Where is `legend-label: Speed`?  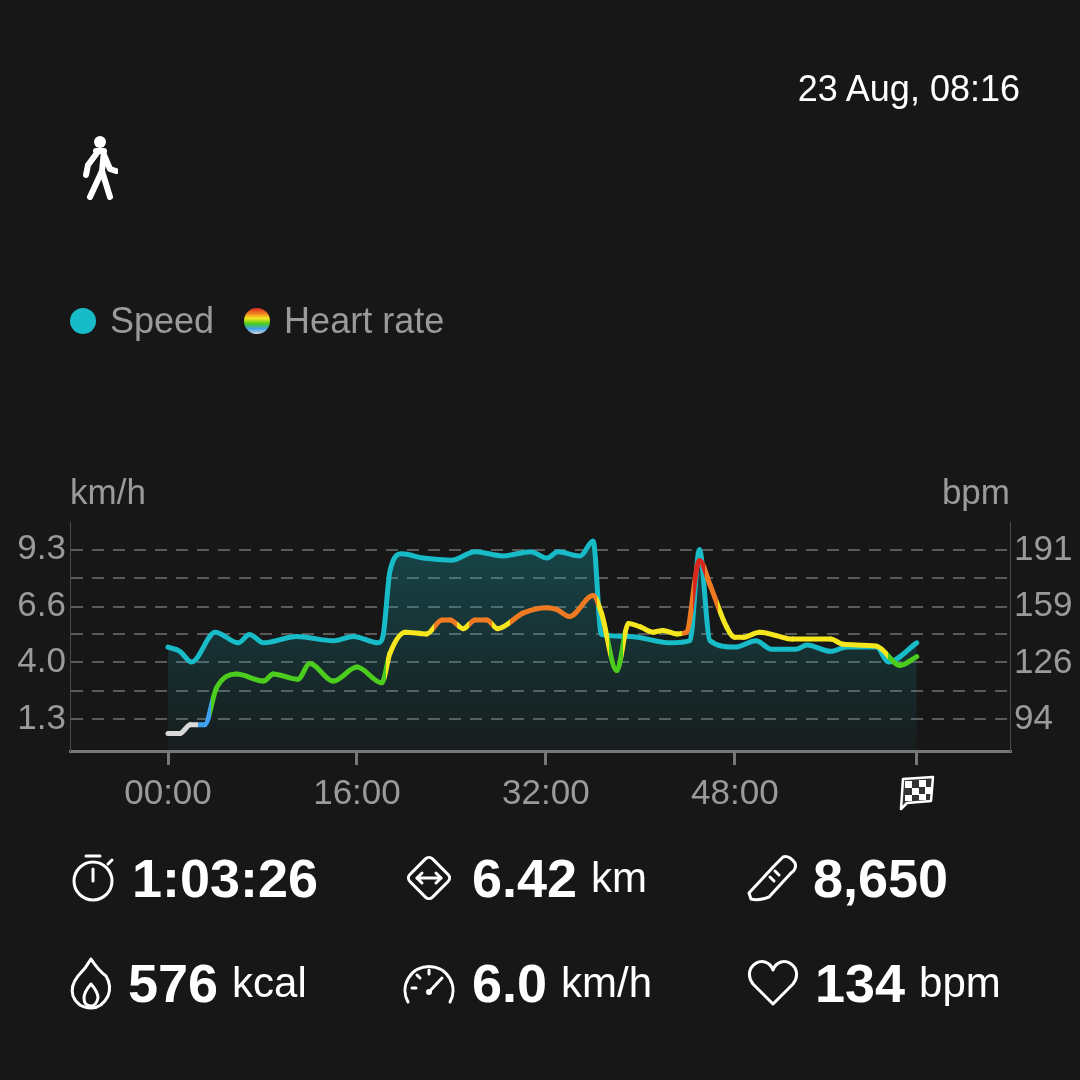 legend-label: Speed is located at coordinates (162, 321).